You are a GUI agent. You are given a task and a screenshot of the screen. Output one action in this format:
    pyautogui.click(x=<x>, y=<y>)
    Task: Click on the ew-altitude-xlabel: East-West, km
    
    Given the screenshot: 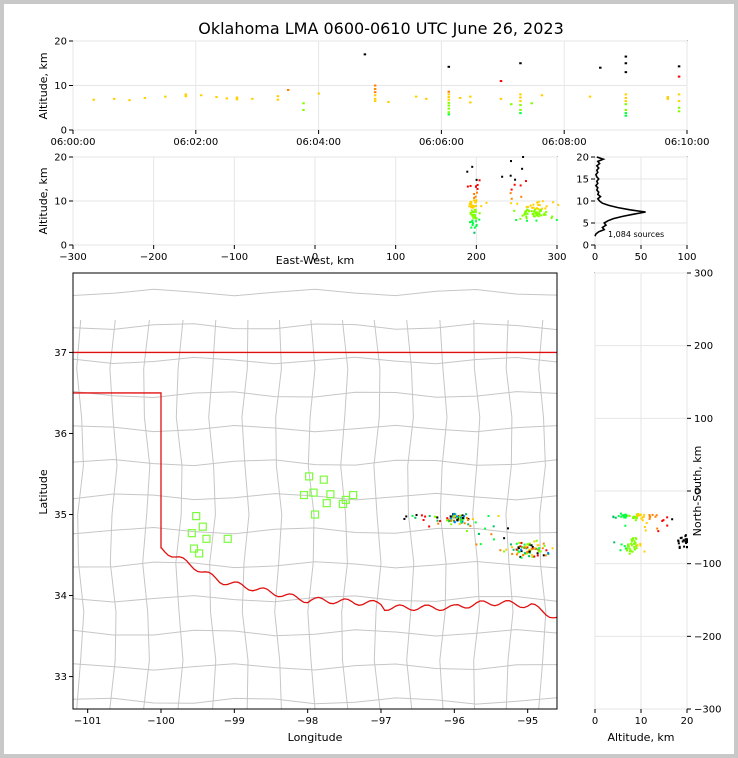 What is the action you would take?
    pyautogui.click(x=315, y=260)
    